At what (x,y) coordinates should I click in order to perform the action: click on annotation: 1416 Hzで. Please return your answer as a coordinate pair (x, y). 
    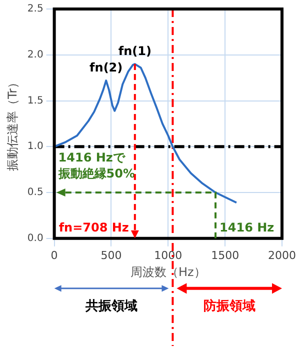
    Looking at the image, I should click on (92, 157).